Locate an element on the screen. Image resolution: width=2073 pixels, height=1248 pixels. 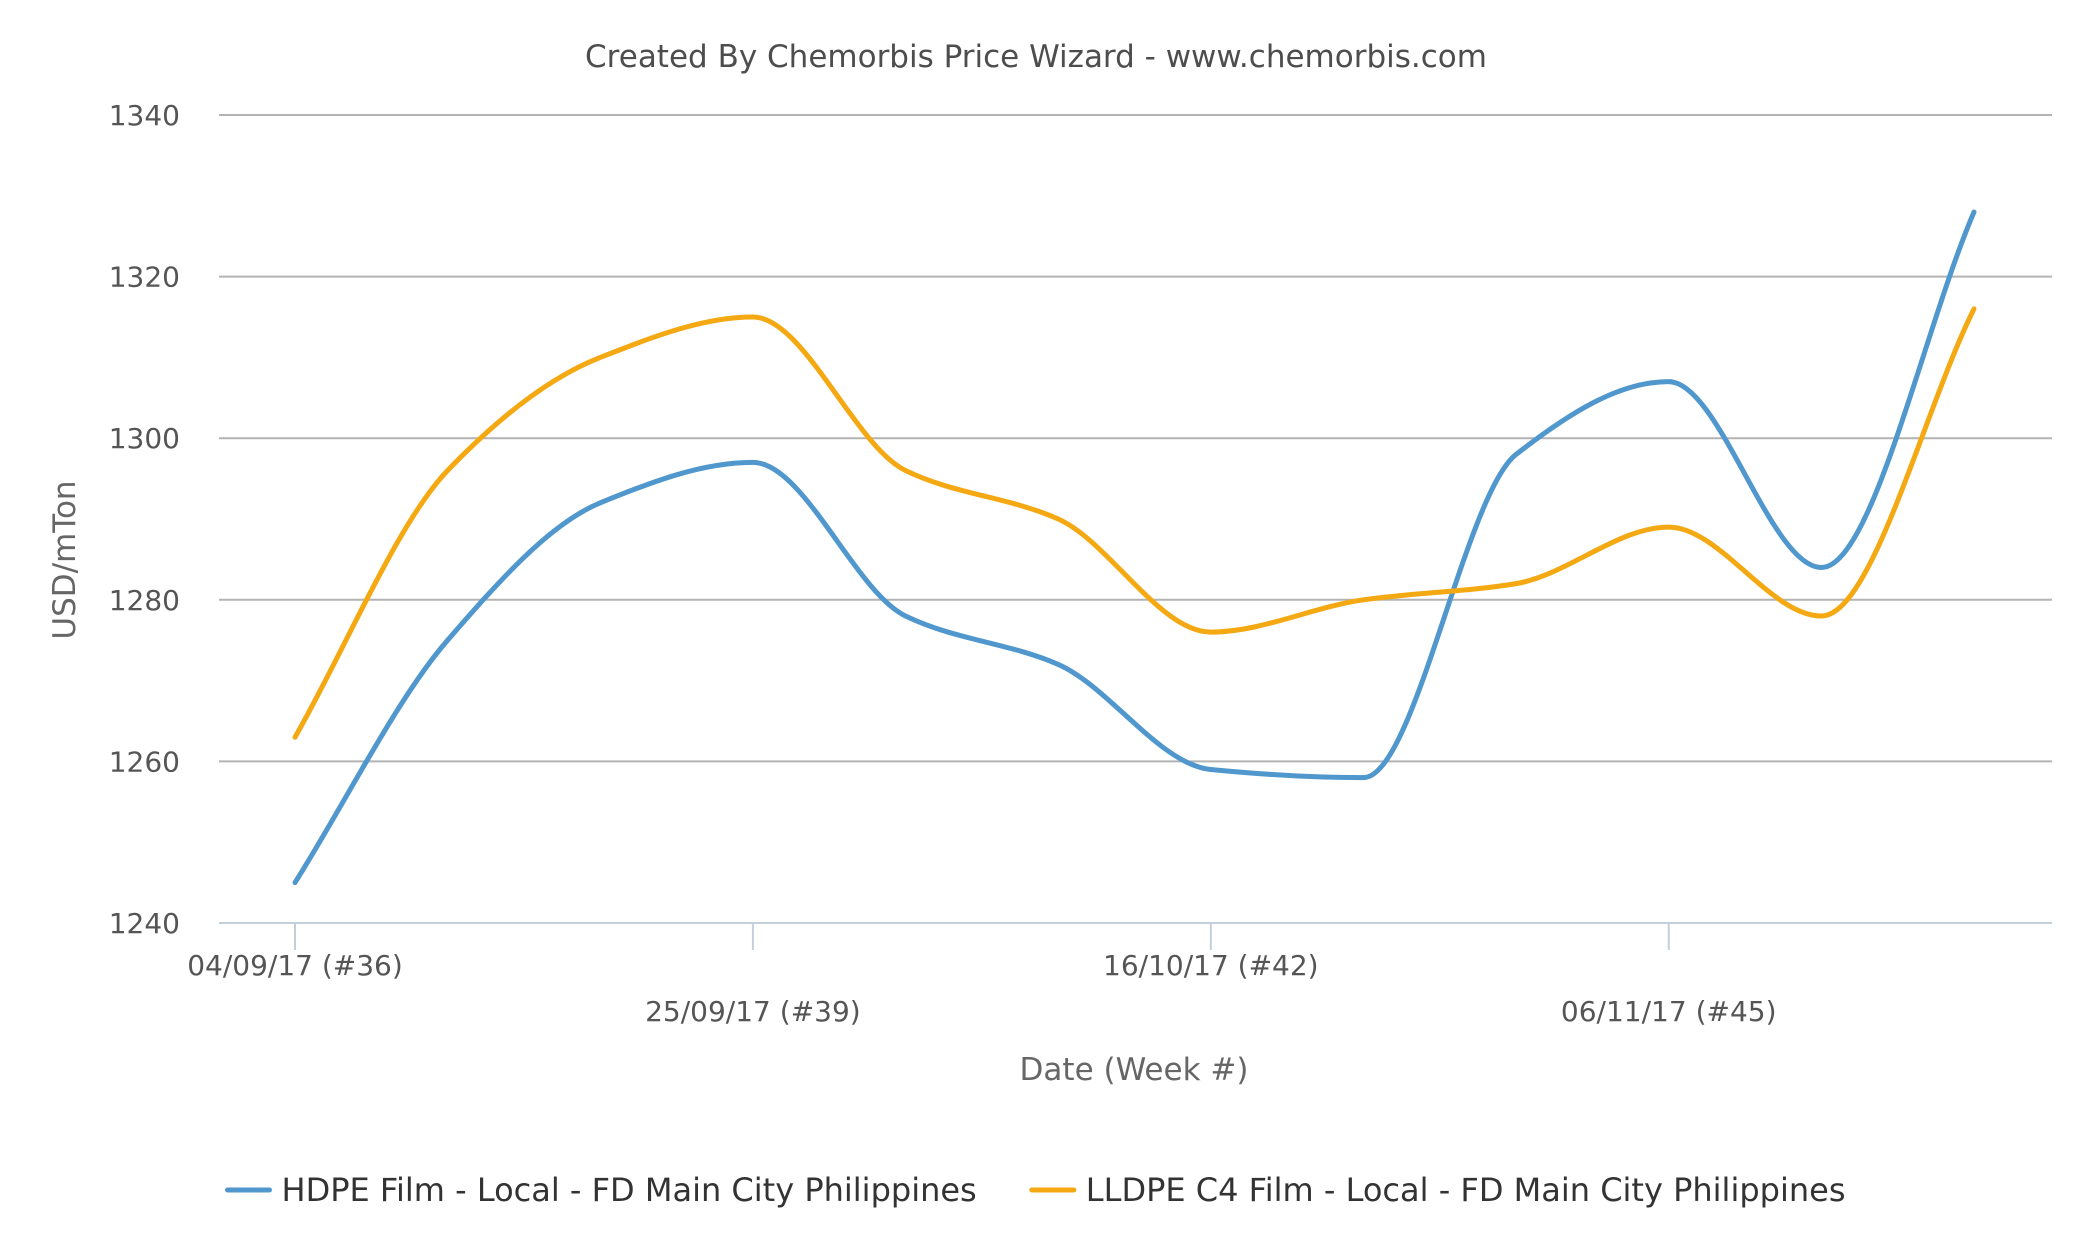
x-tick-label: 04/09/17 (#36) is located at coordinates (295, 965).